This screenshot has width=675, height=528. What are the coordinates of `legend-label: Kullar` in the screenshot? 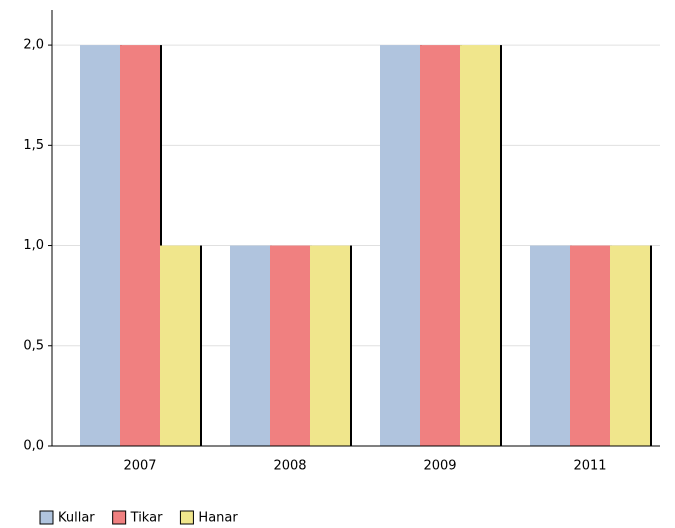 It's located at (76, 518).